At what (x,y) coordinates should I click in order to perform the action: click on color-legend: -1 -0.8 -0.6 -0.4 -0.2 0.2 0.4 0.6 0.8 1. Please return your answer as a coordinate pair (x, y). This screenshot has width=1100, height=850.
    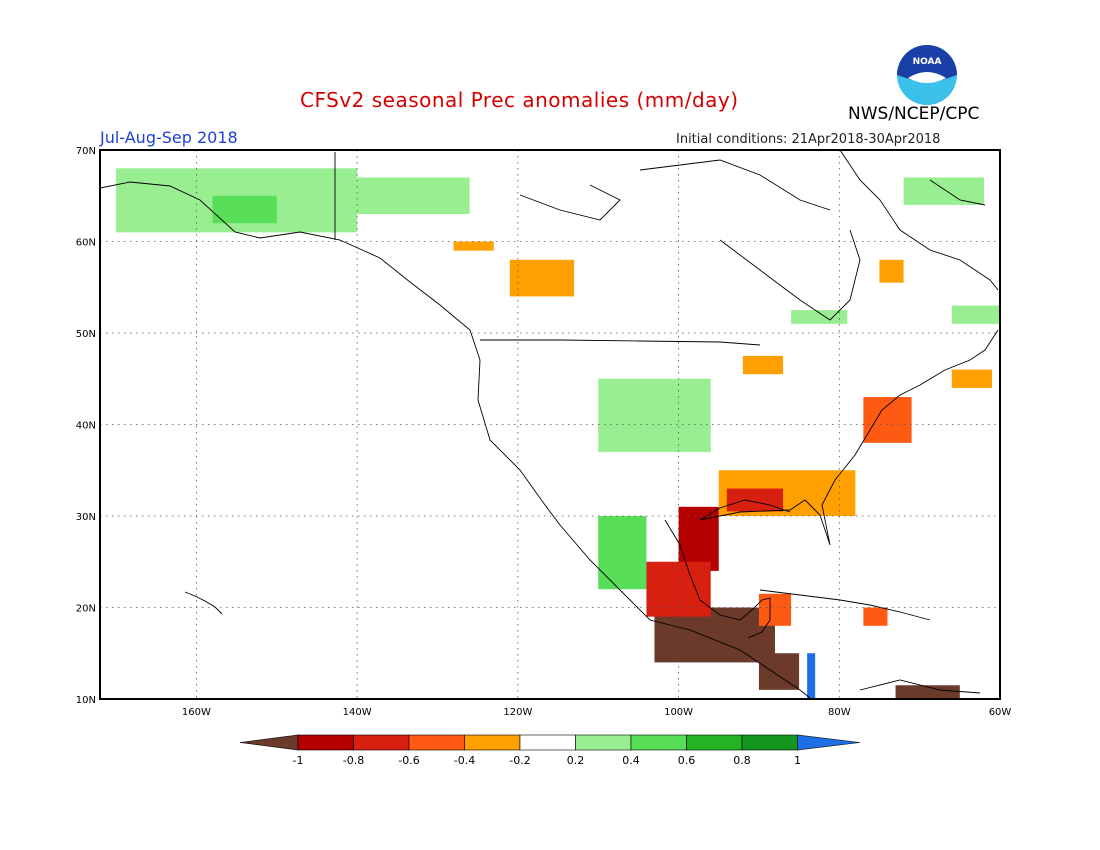
    Looking at the image, I should click on (550, 750).